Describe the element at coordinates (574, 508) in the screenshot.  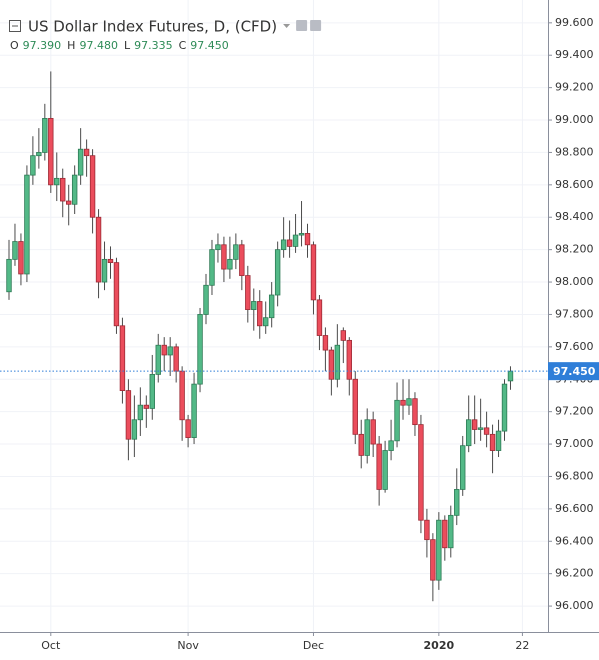
I see `y-tick-label: 96.600` at that location.